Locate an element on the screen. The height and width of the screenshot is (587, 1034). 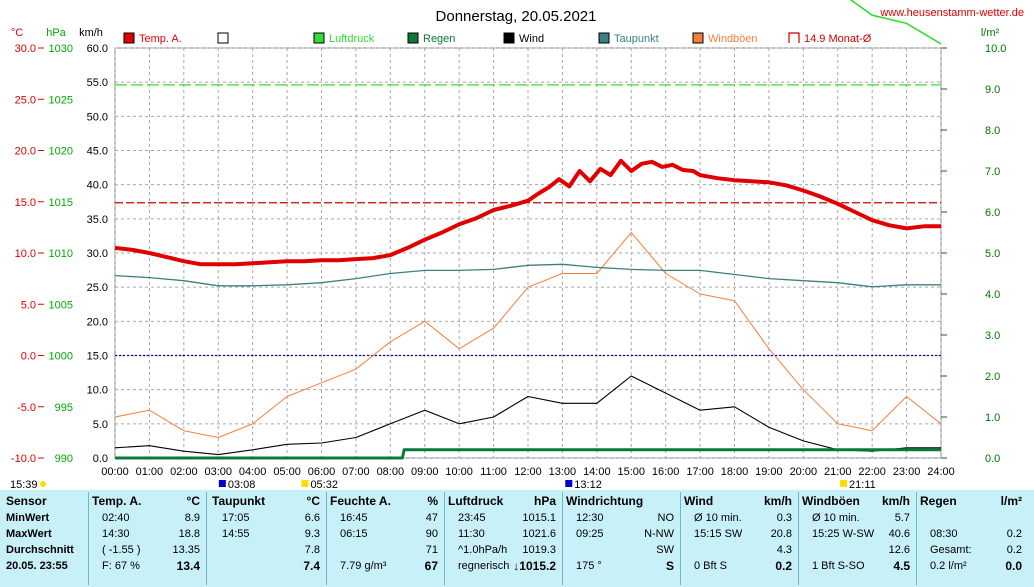
windboeen-row-label: 15:25 W-SW is located at coordinates (843, 534).